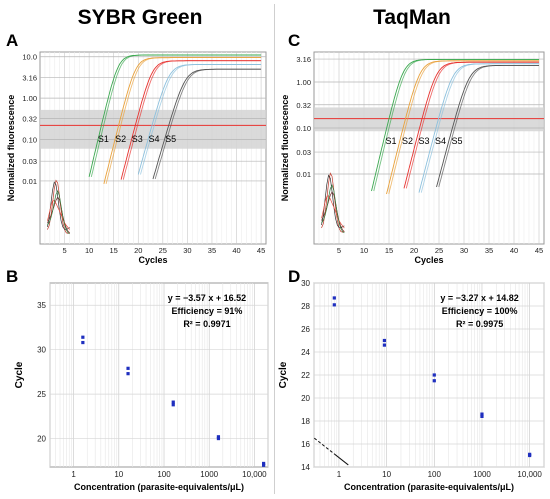 The image size is (550, 499). I want to click on y-tick-label: 14, so click(305, 467).